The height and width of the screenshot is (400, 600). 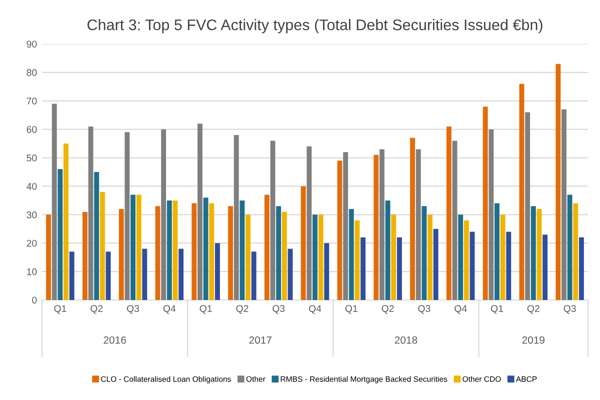 I want to click on text: 2017, so click(x=260, y=340).